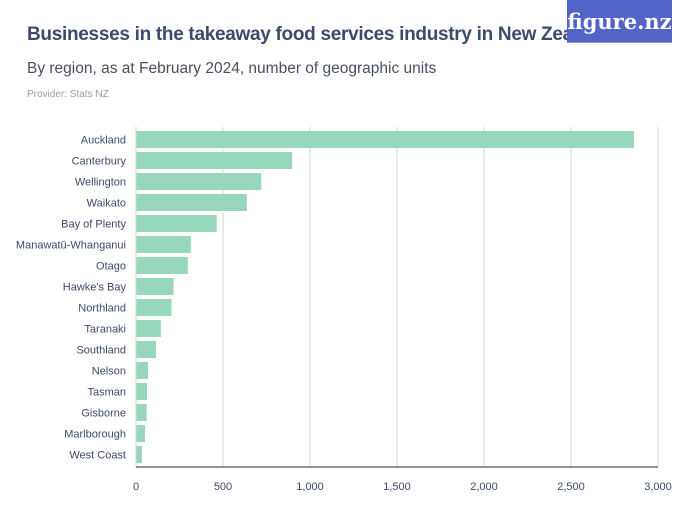 This screenshot has height=525, width=700. Describe the element at coordinates (102, 309) in the screenshot. I see `category-label: Northland` at that location.